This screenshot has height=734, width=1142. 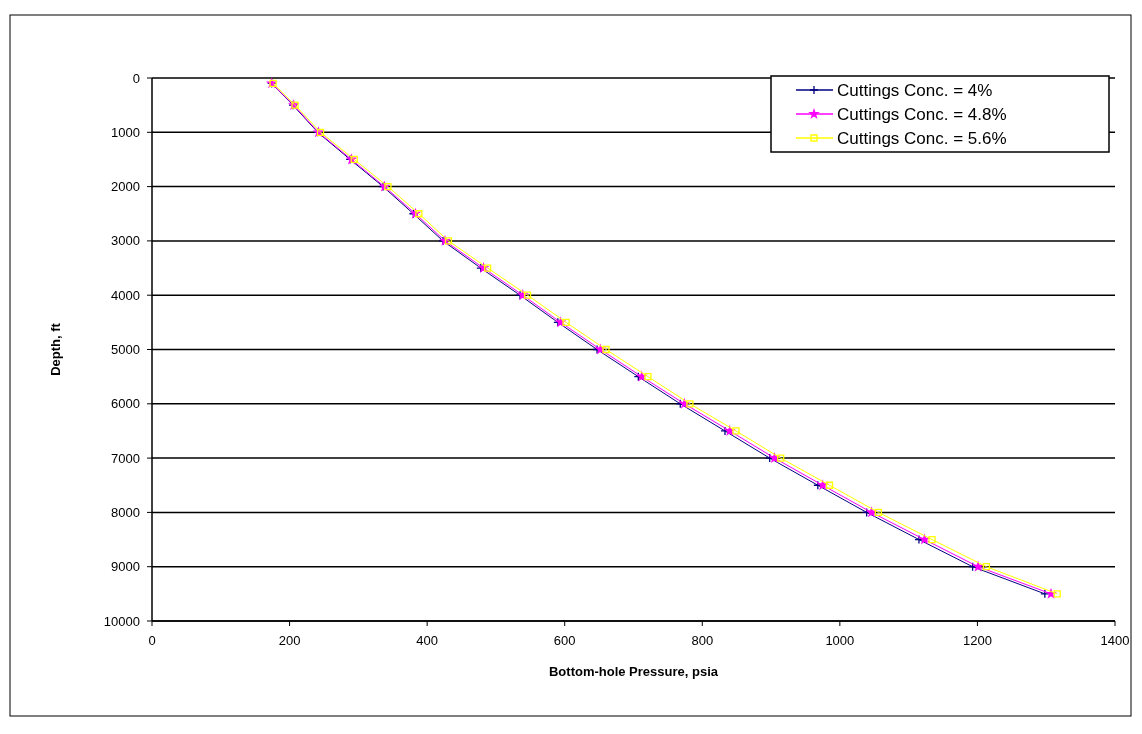 I want to click on y-axis-title: Depth, ft, so click(x=55, y=349).